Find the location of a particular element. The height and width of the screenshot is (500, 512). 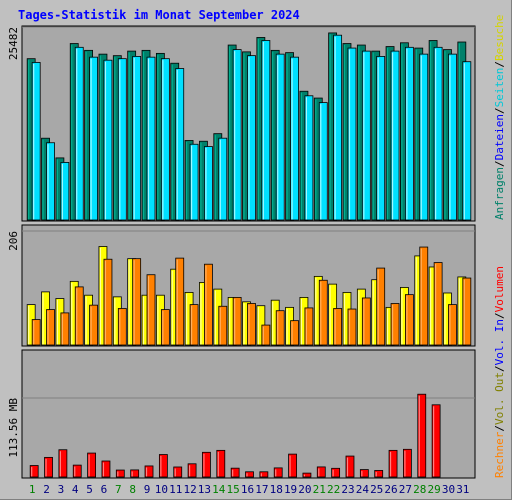

side-legend-1: Anfragen/Dateien/Seiten/Besuche is located at coordinates (499, 117).